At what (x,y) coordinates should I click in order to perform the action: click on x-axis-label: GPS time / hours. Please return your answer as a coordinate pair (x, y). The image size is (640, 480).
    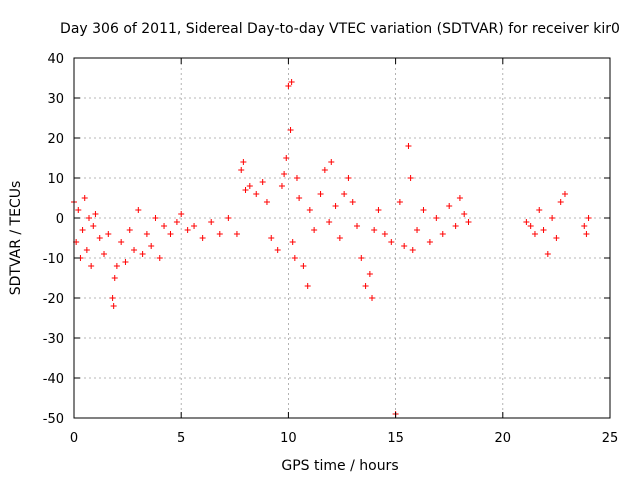
    Looking at the image, I should click on (339, 466).